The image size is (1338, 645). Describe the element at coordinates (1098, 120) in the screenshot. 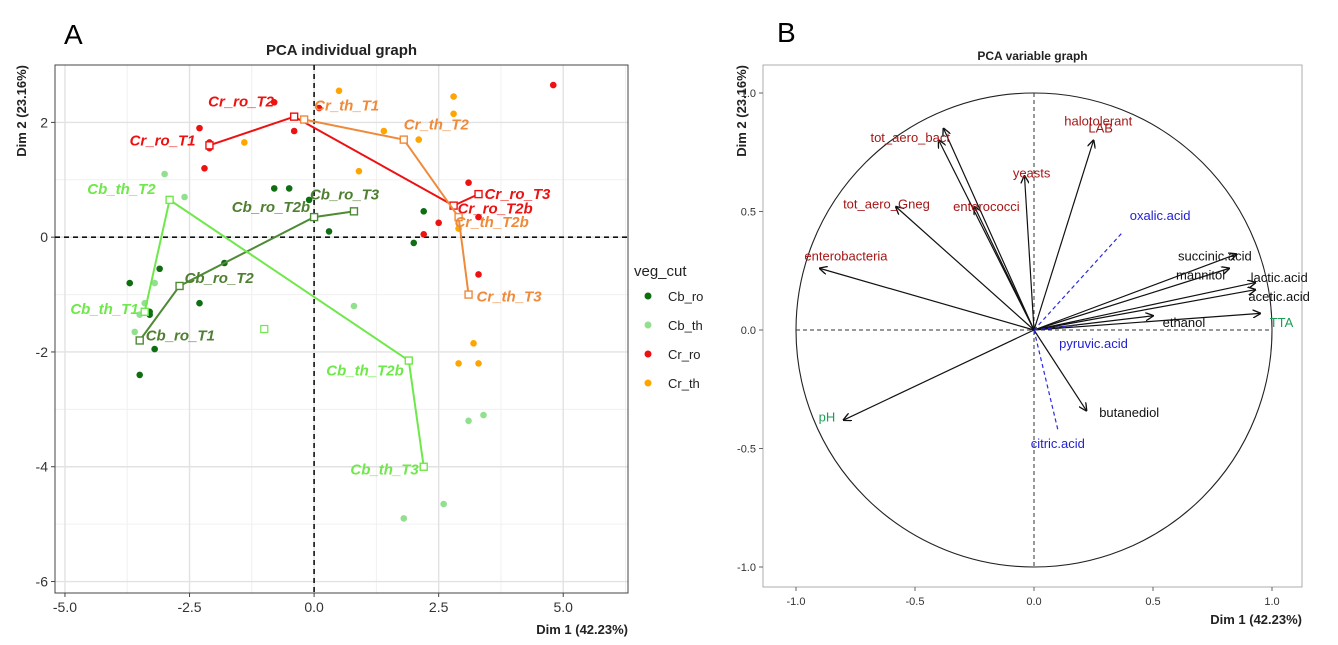

I see `variable-label: halotolerant` at that location.